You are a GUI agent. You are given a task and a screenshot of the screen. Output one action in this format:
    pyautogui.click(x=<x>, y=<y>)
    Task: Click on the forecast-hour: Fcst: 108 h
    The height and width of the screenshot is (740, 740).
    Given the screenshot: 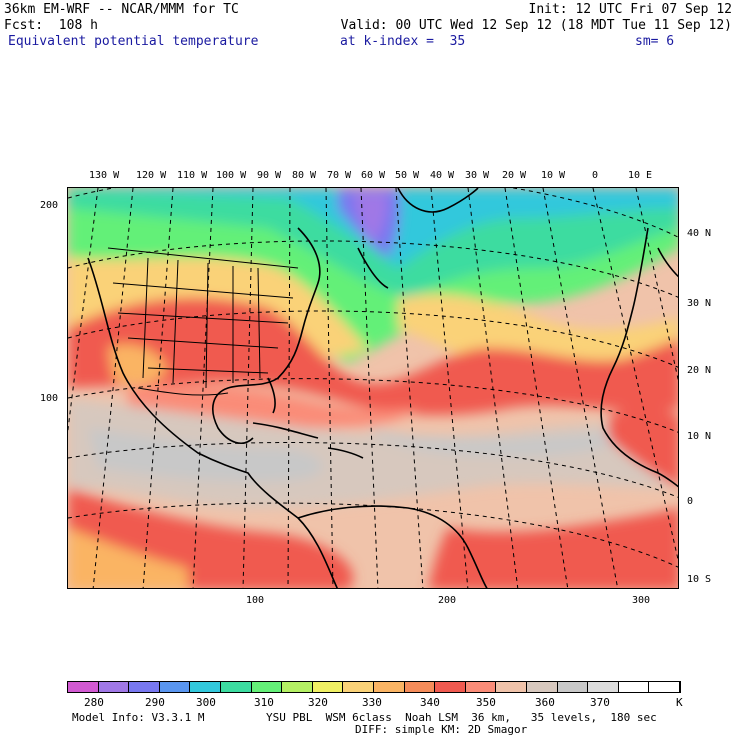 What is the action you would take?
    pyautogui.click(x=51, y=25)
    